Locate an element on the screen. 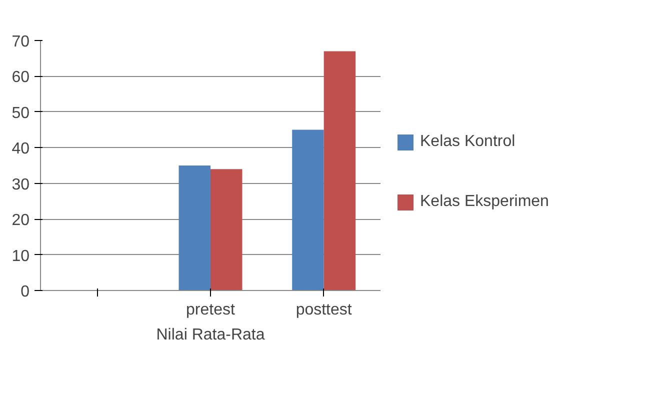 This screenshot has width=658, height=400. x-tick-label: posttest is located at coordinates (324, 310).